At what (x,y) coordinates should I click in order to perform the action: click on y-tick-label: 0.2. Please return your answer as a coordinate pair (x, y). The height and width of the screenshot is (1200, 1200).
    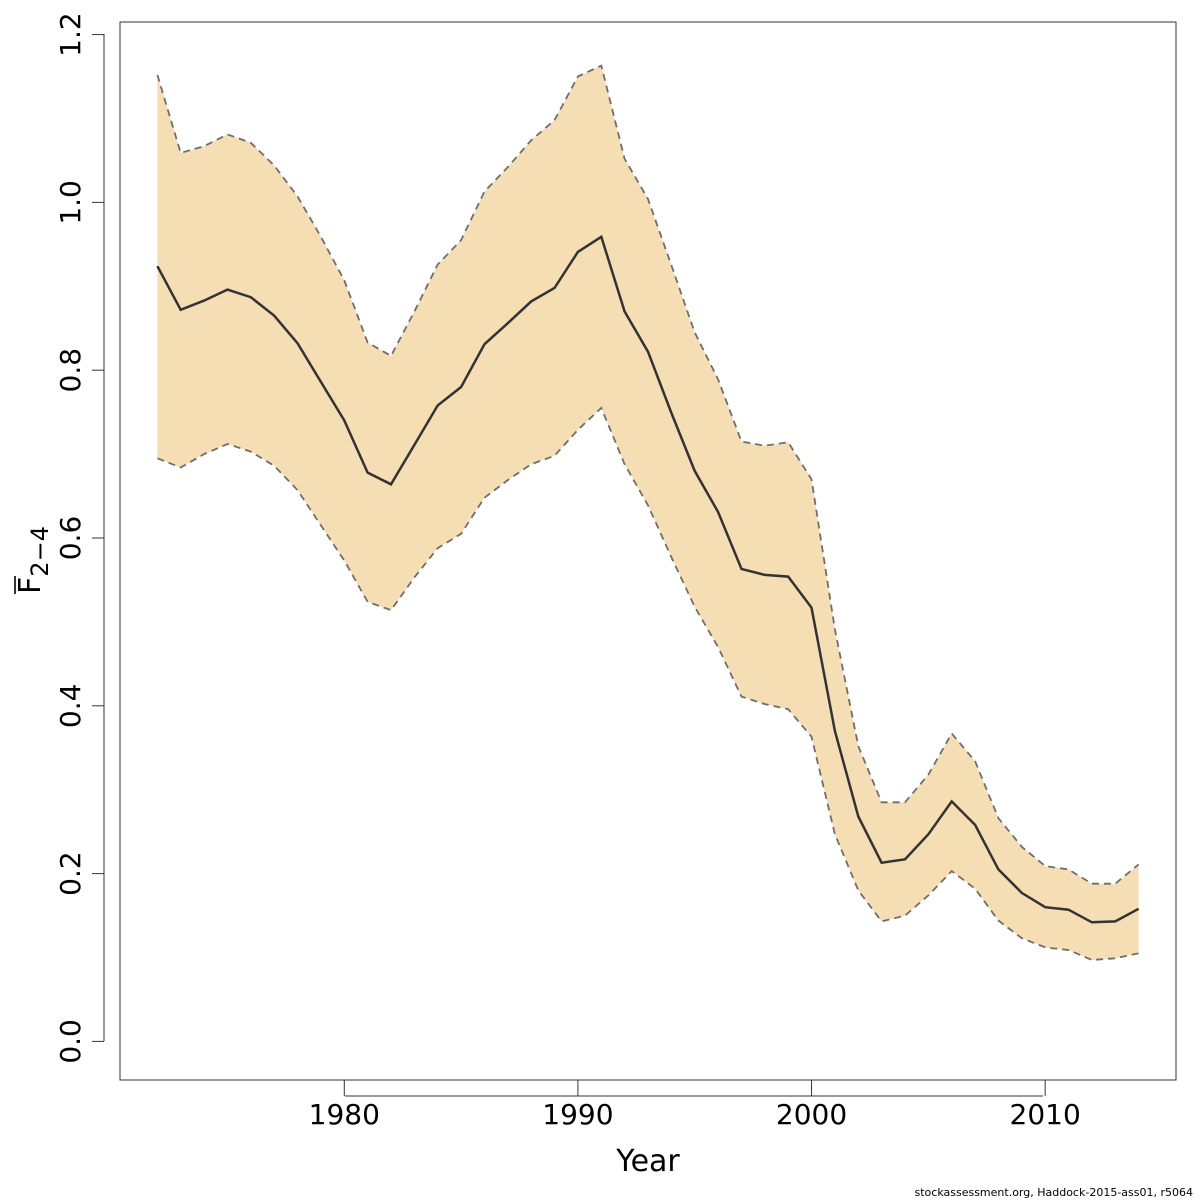
    Looking at the image, I should click on (70, 873).